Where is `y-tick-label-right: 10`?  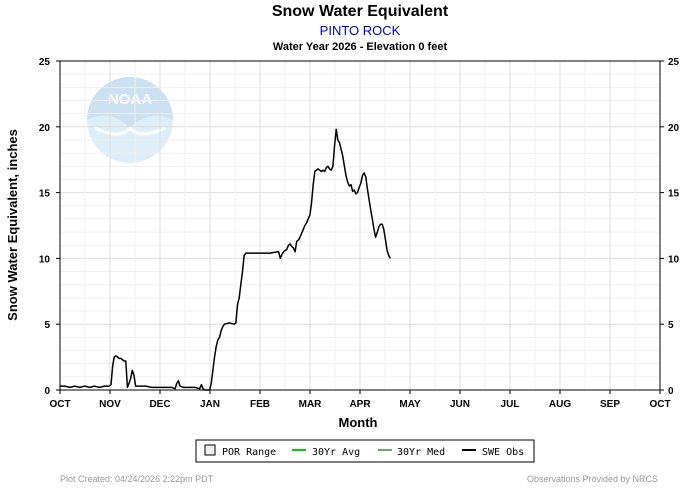 y-tick-label-right: 10 is located at coordinates (674, 259).